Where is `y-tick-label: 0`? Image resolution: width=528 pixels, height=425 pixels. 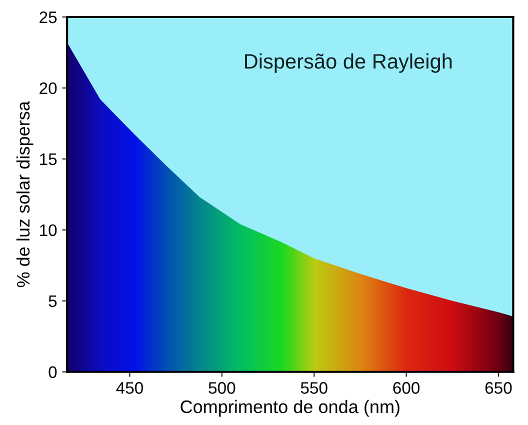
y-tick-label: 0 is located at coordinates (52, 372).